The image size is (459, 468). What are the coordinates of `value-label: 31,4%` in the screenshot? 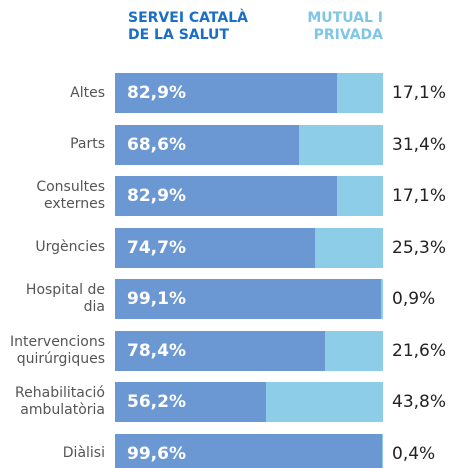 It's located at (419, 144).